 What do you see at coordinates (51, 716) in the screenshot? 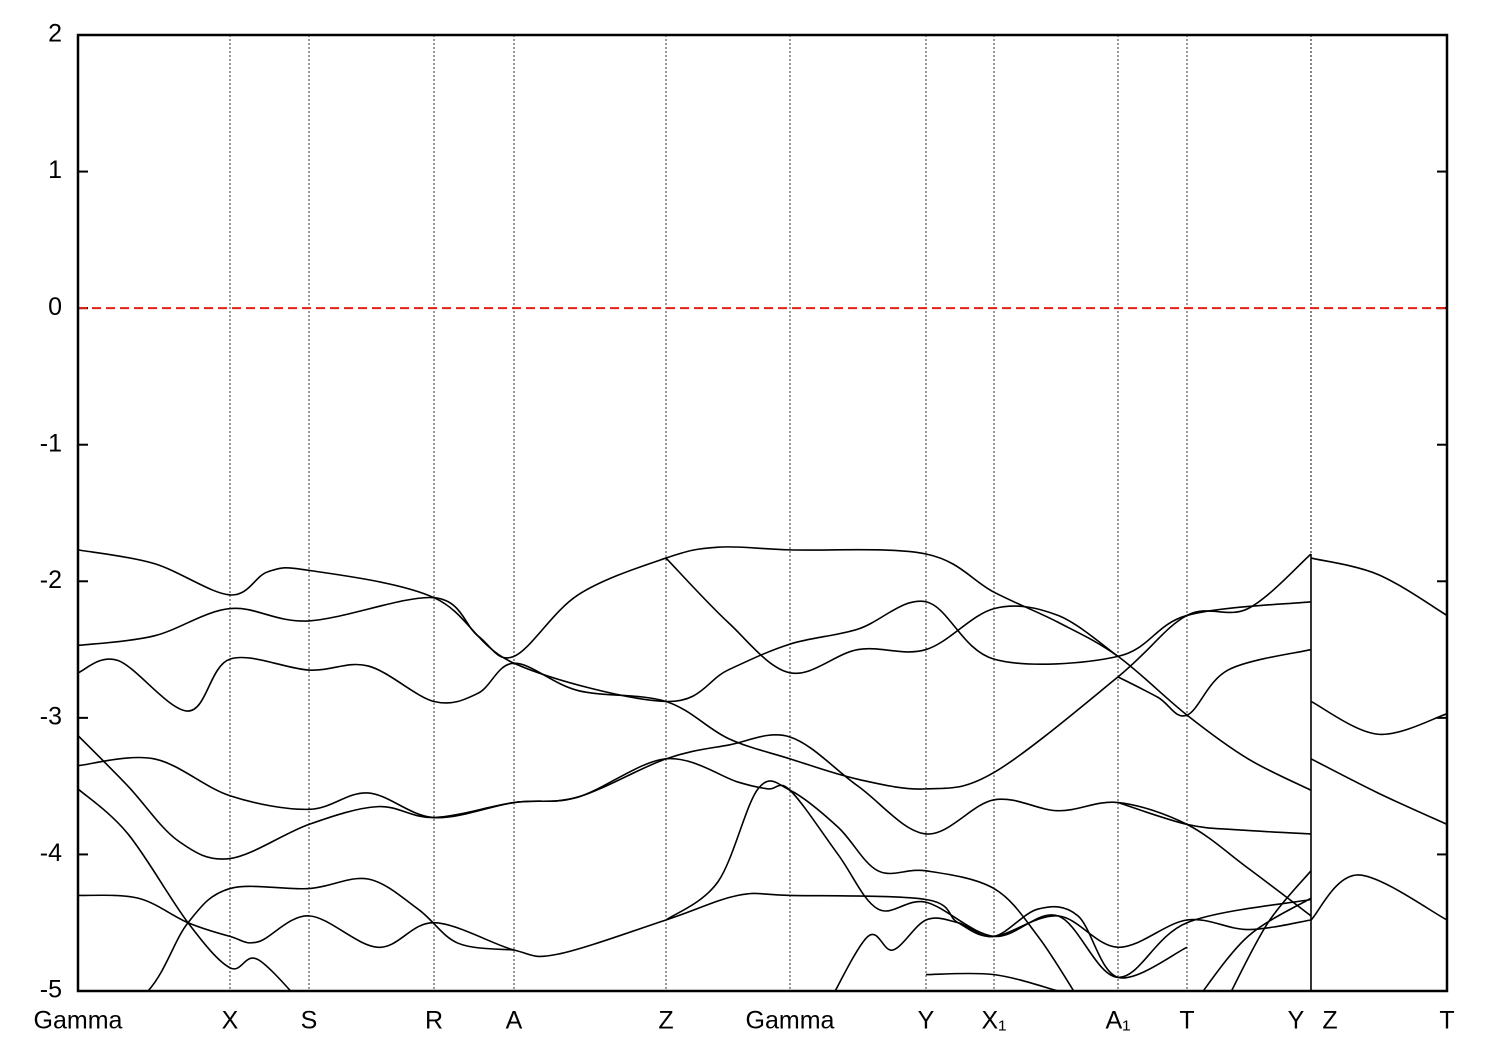
I see `y-tick-label: -3` at bounding box center [51, 716].